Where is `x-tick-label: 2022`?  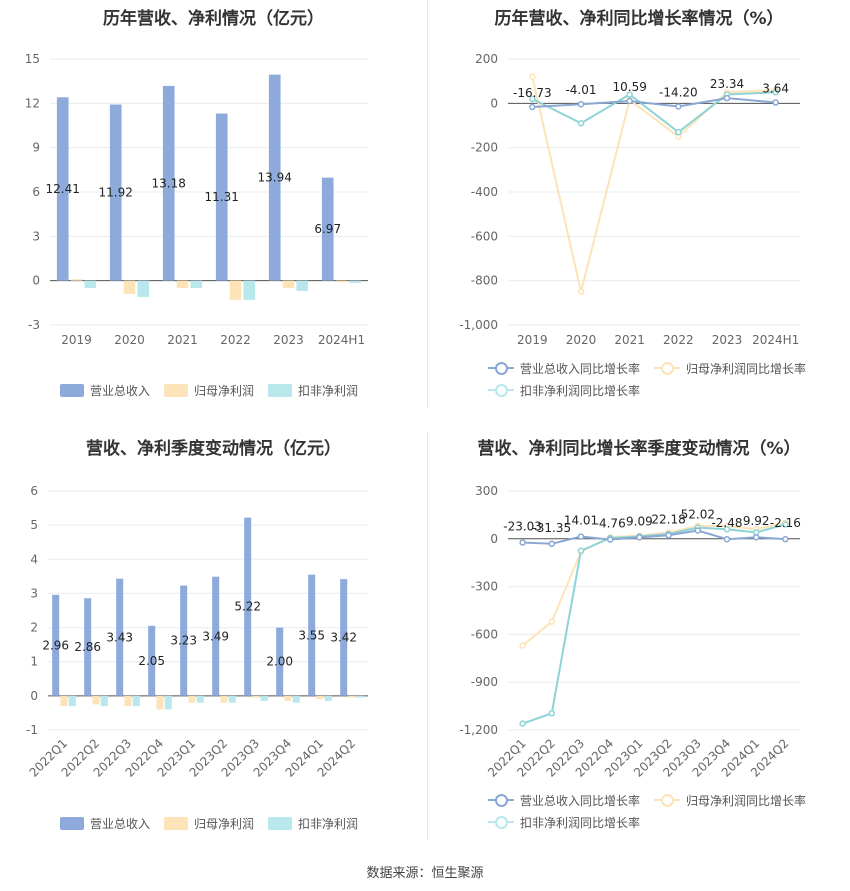
x-tick-label: 2022 is located at coordinates (678, 340).